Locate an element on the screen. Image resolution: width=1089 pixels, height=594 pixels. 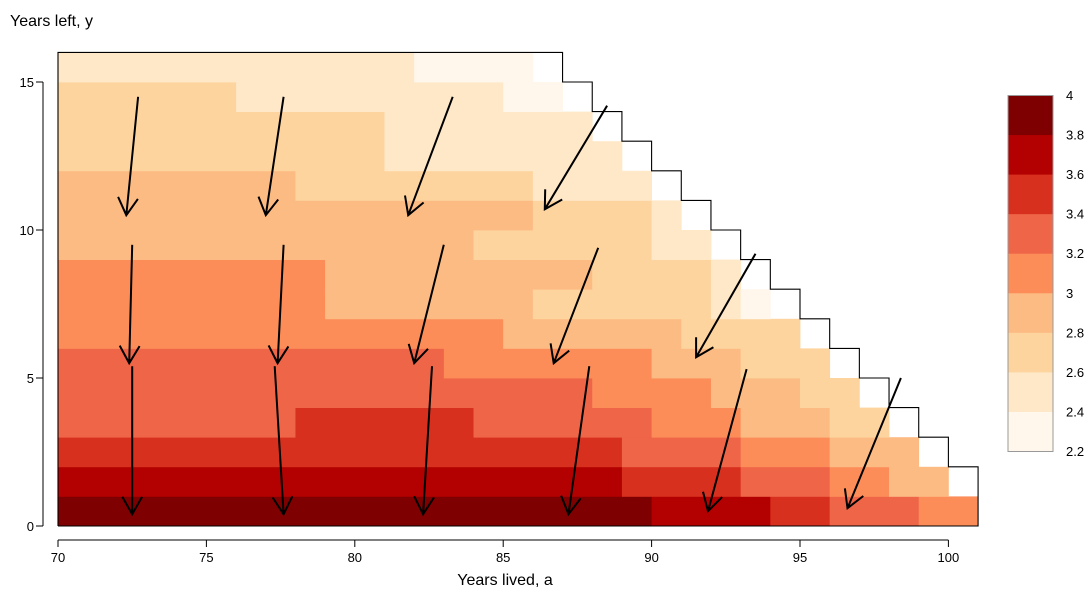
y-tick-label: 15 is located at coordinates (27, 82).